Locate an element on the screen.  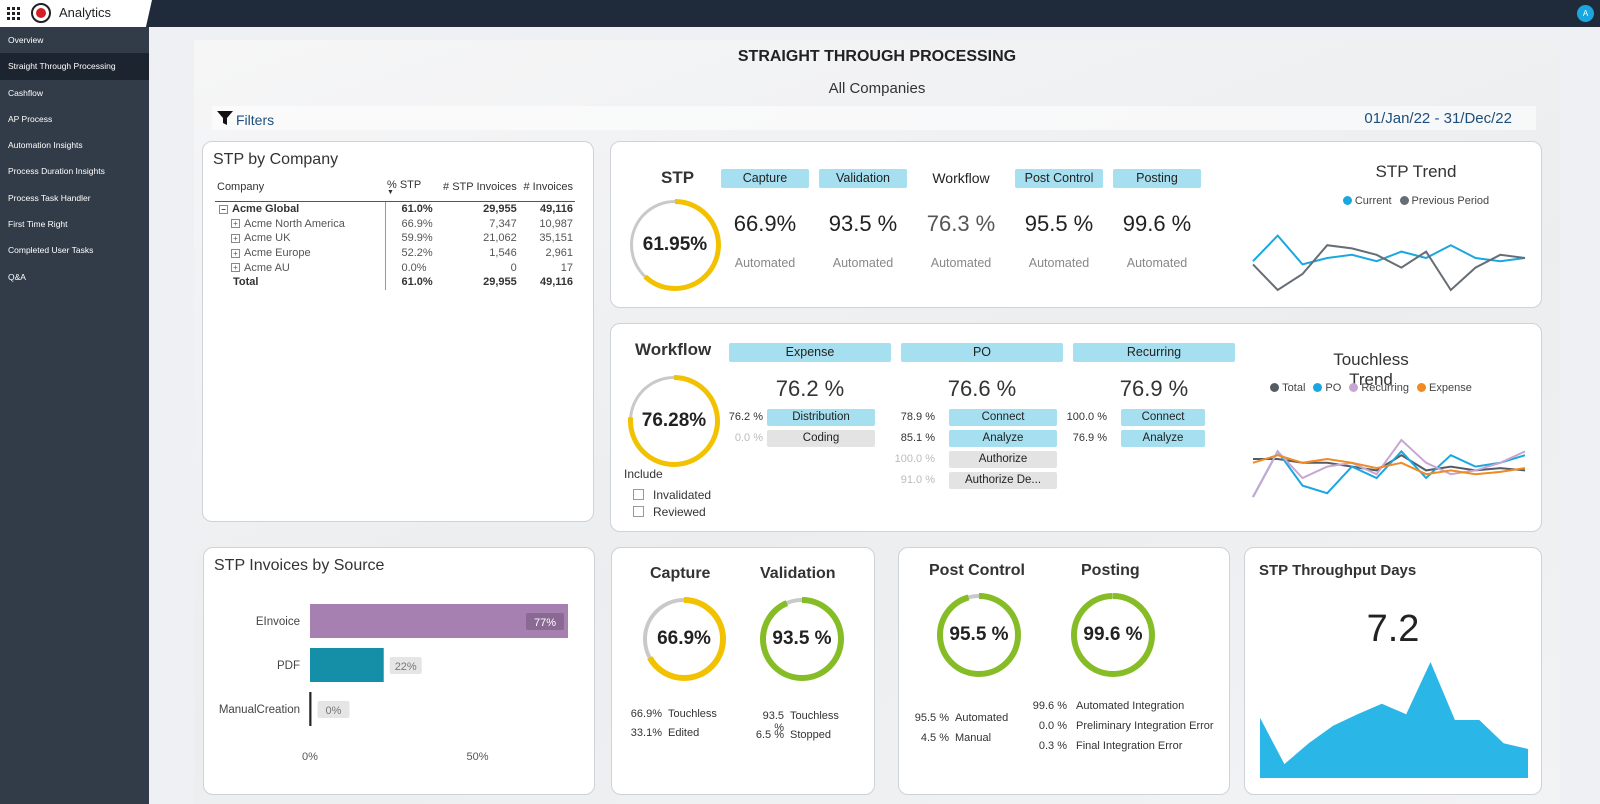
stat-pct: 95.5 % is located at coordinates (931, 718).